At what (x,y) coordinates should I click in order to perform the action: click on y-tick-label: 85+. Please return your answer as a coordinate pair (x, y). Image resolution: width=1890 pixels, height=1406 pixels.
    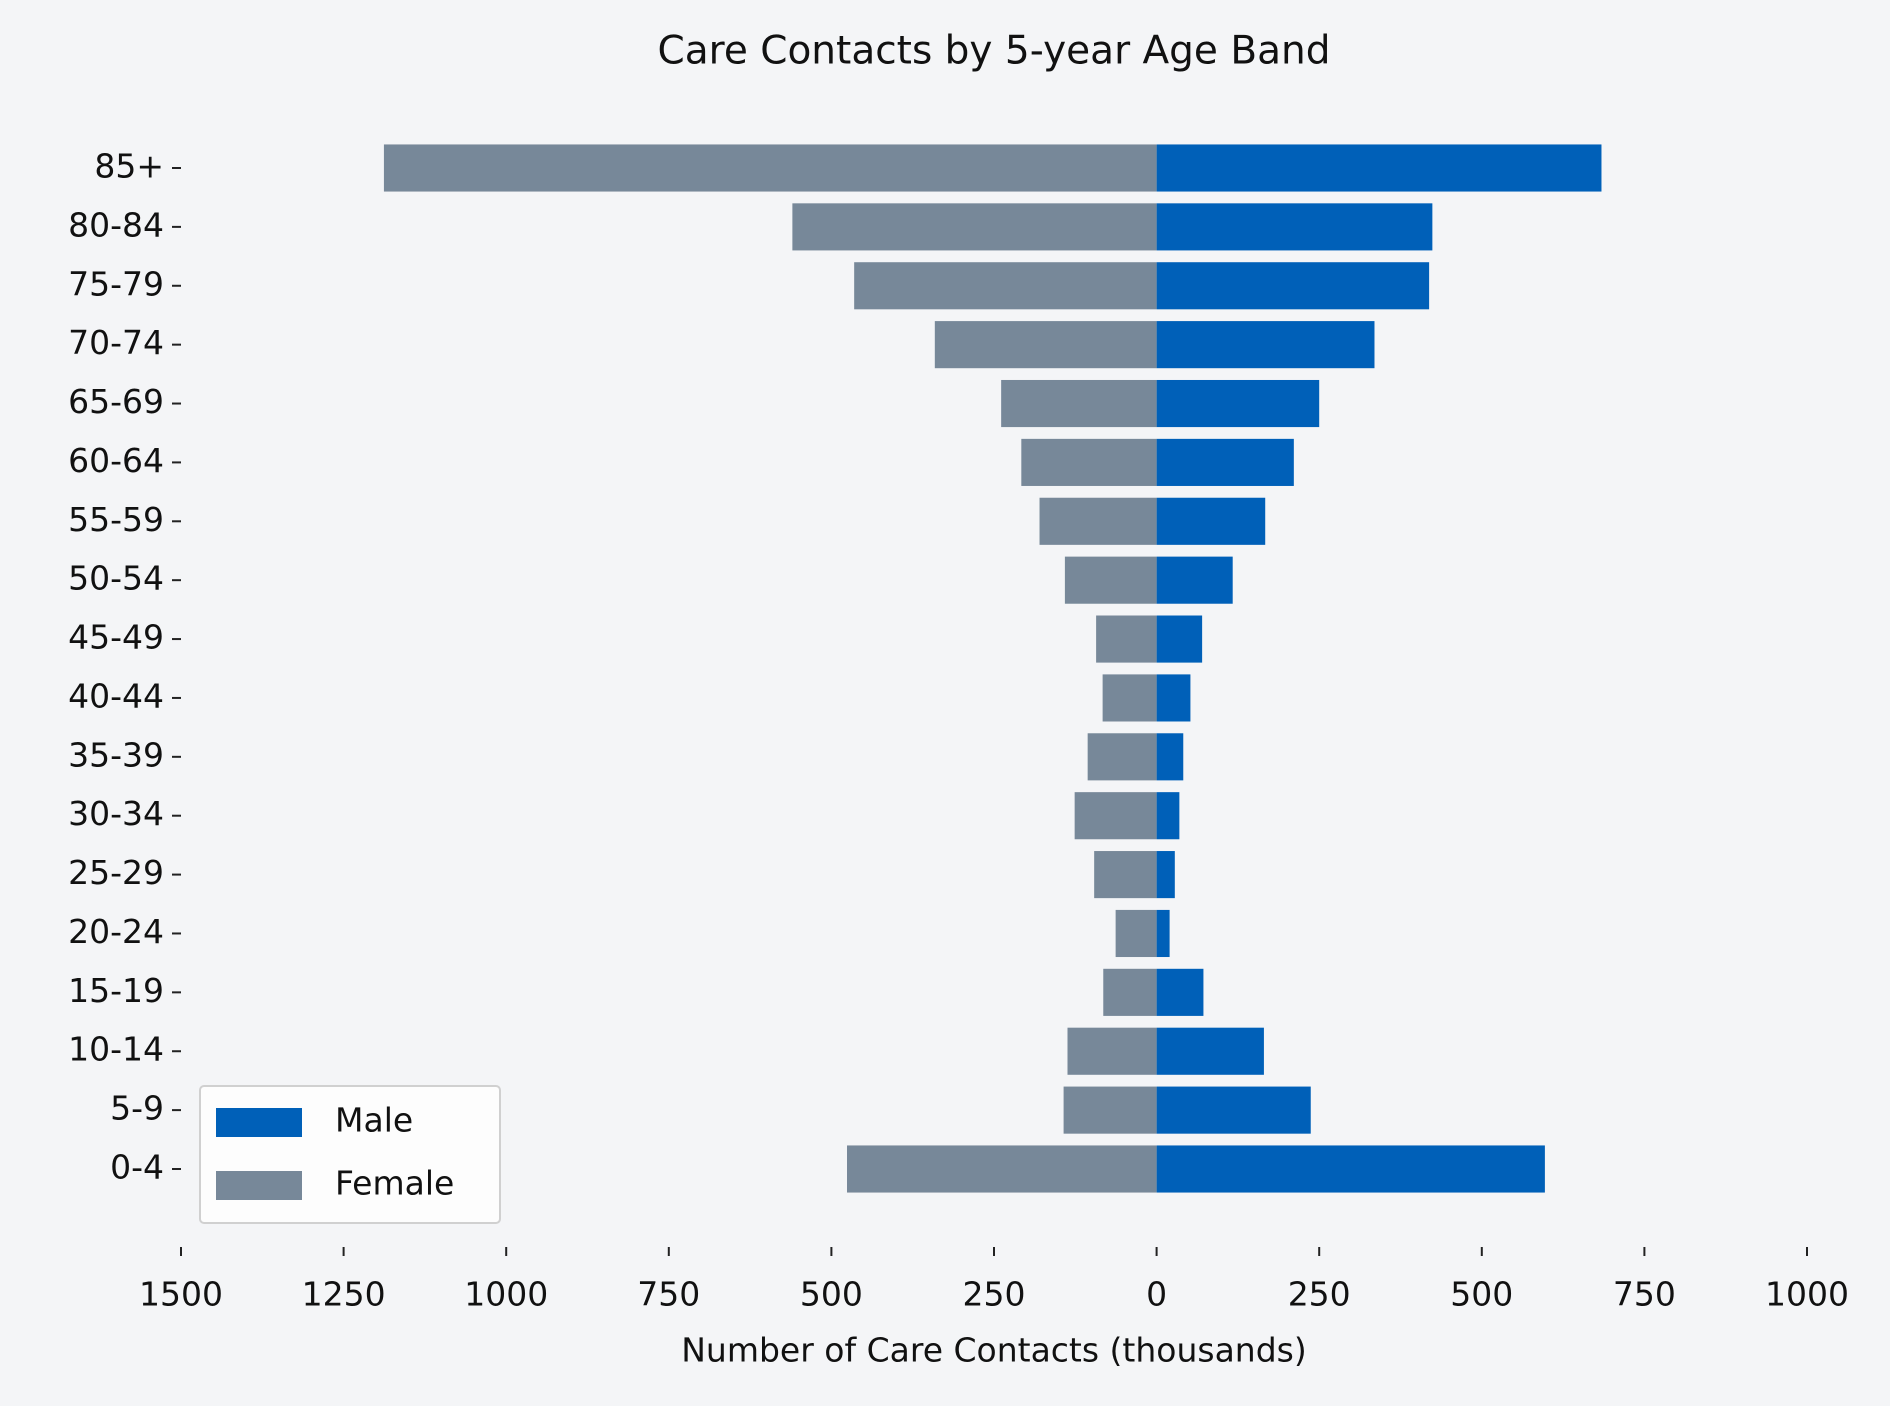
    Looking at the image, I should click on (129, 166).